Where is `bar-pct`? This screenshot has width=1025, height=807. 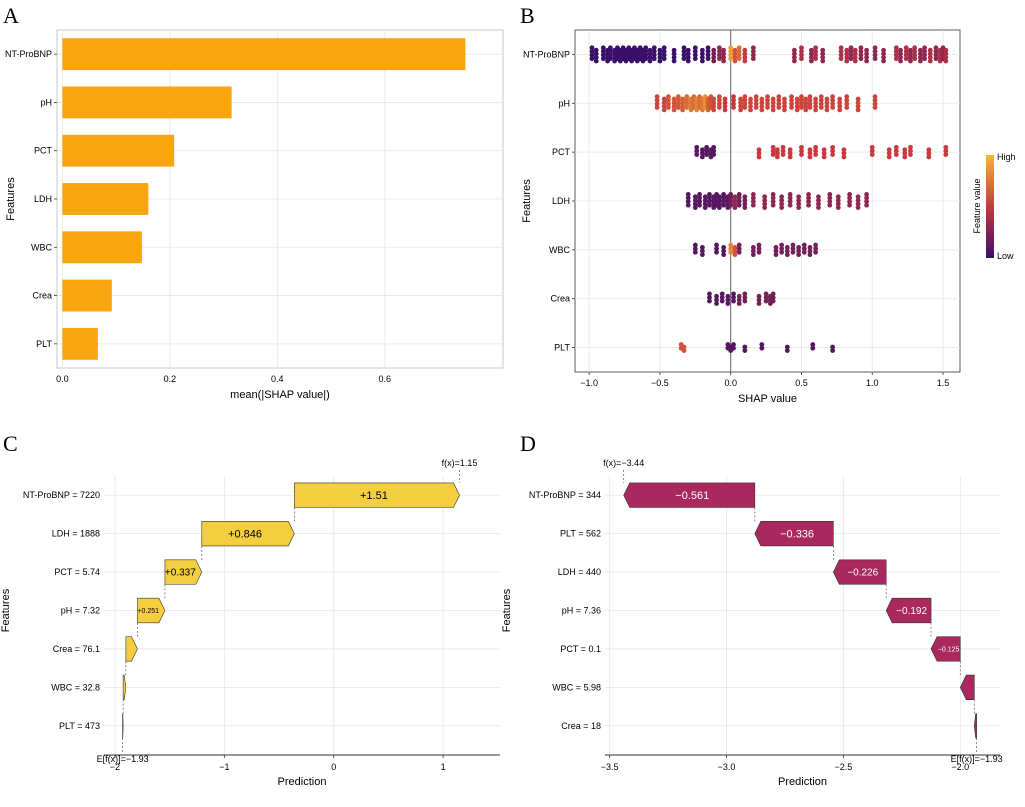
bar-pct is located at coordinates (118, 150).